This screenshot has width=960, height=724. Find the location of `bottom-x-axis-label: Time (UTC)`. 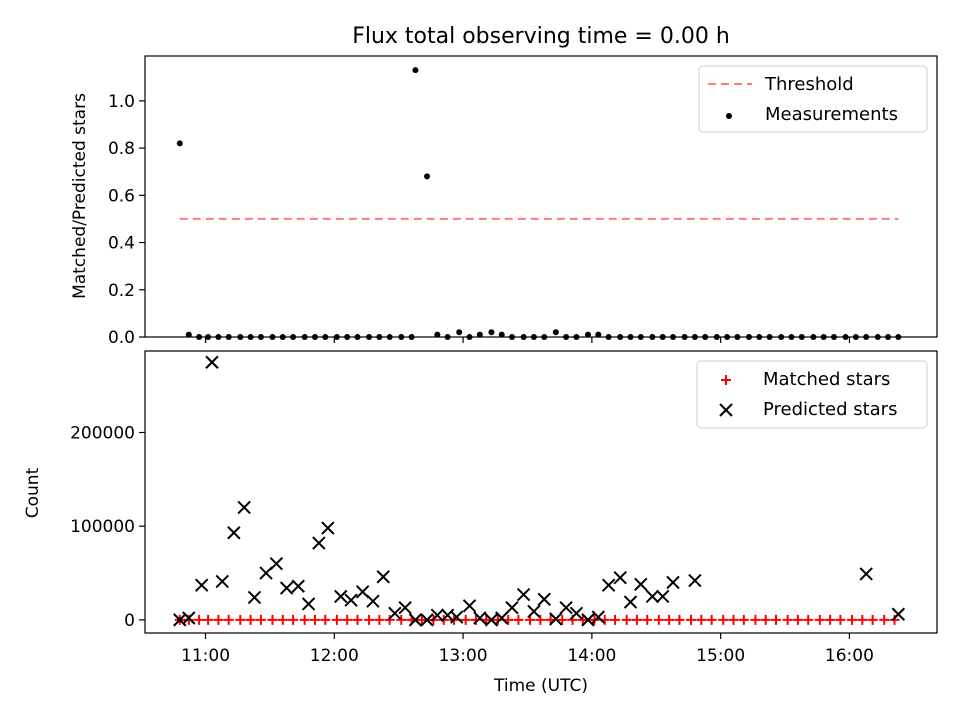

bottom-x-axis-label: Time (UTC) is located at coordinates (540, 686).